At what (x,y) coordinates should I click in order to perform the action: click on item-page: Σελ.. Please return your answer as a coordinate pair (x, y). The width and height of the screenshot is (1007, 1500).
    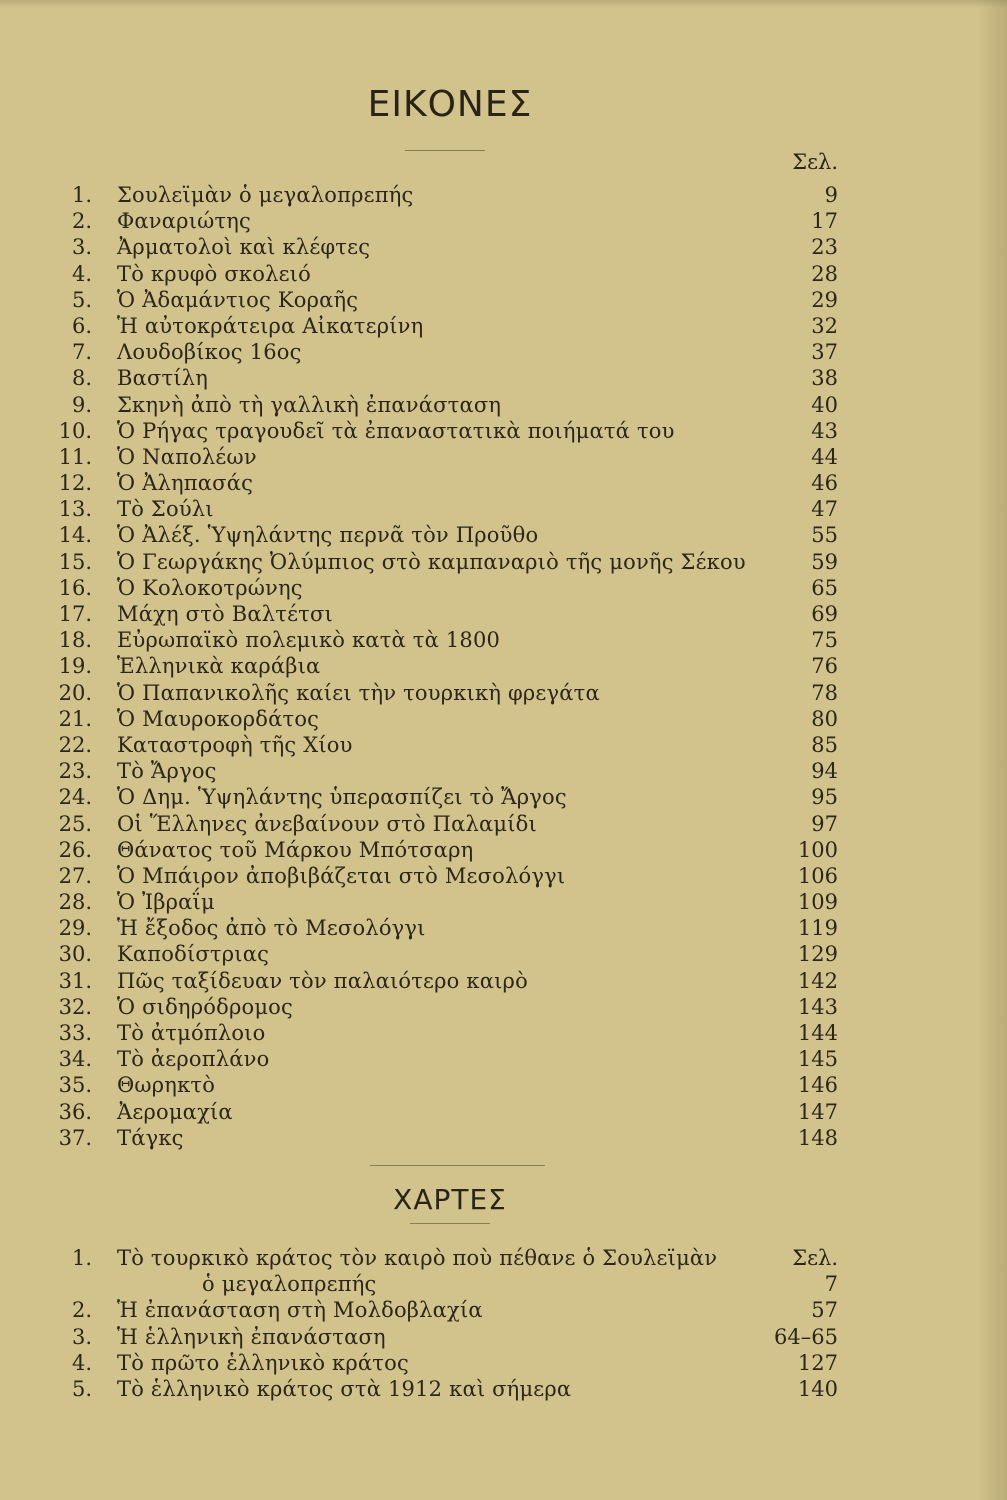
    Looking at the image, I should click on (815, 1258).